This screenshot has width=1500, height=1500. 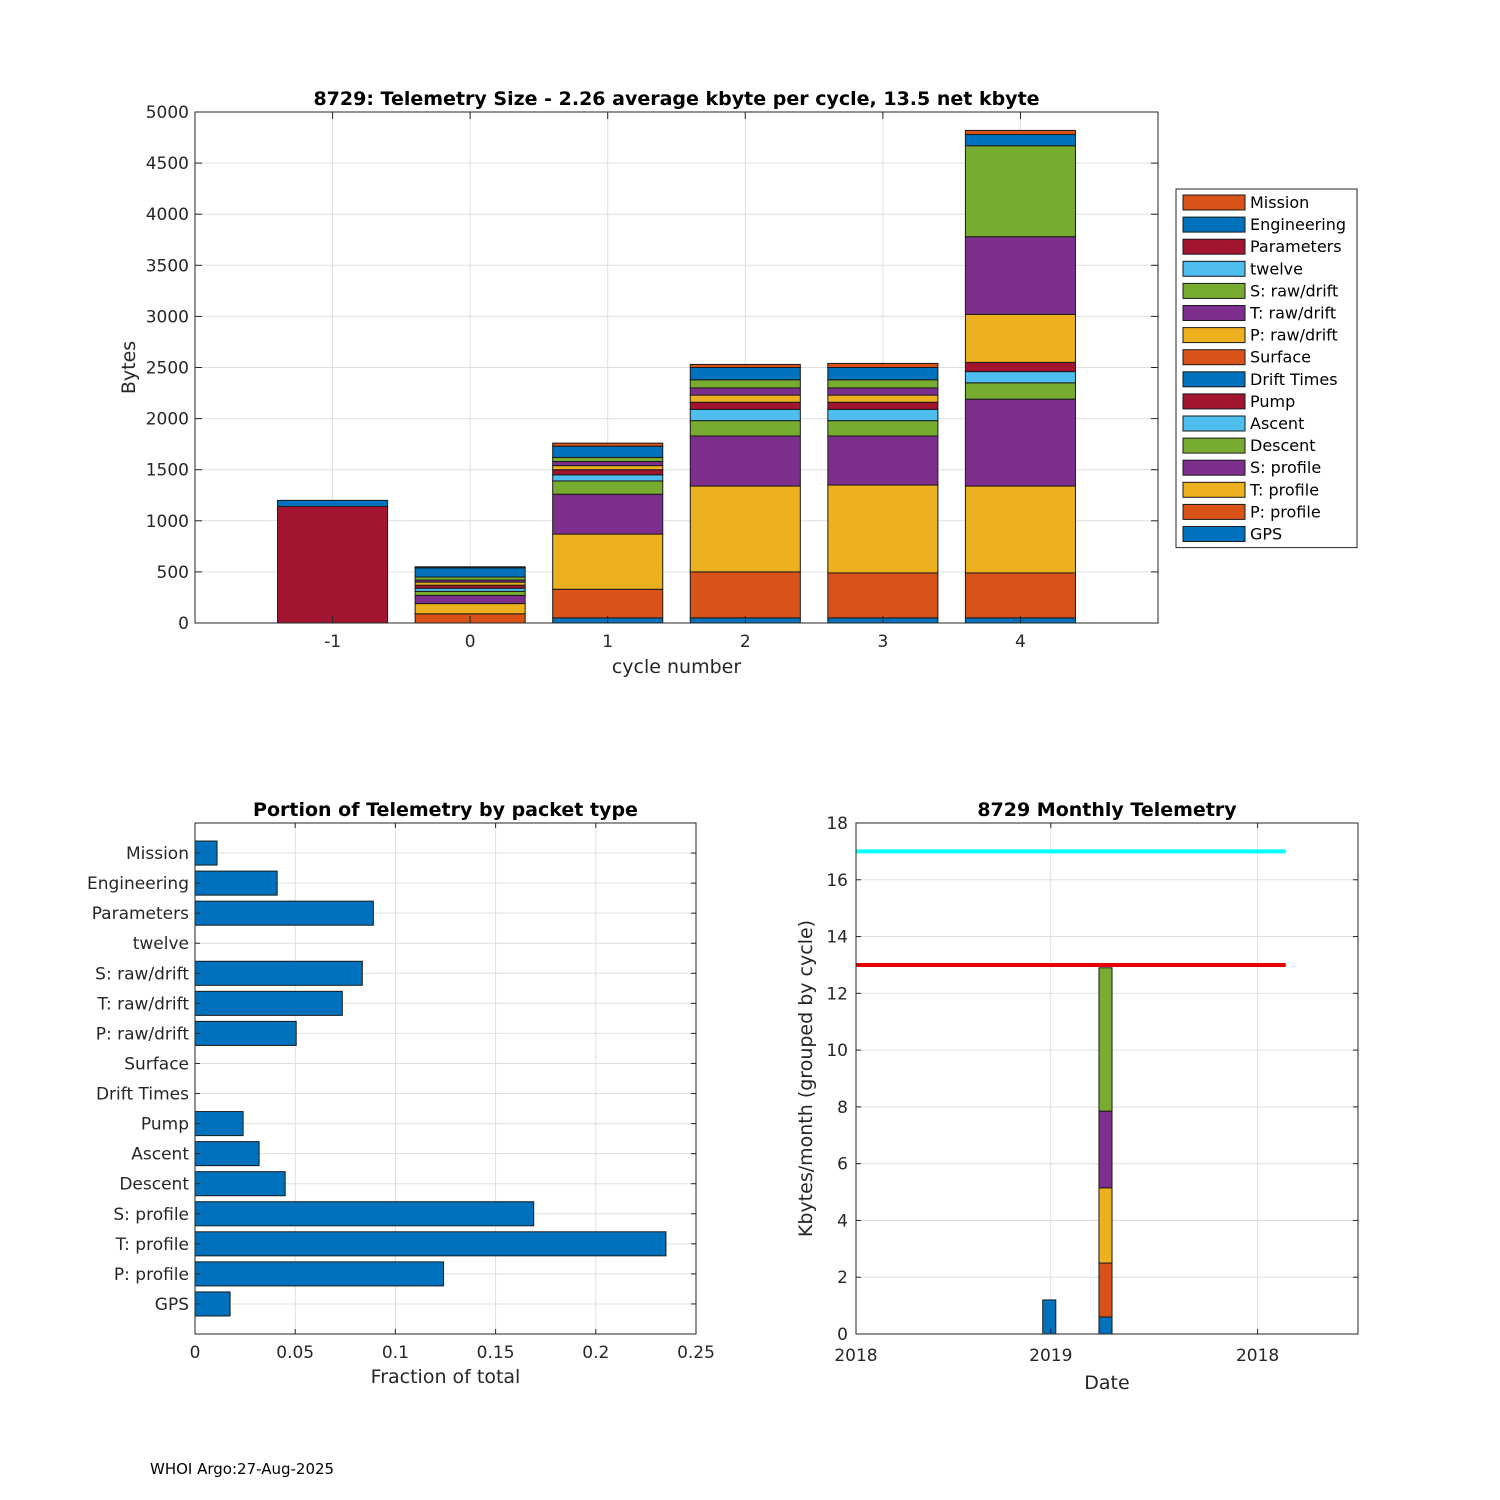 What do you see at coordinates (882, 642) in the screenshot?
I see `x-tick-label: 3` at bounding box center [882, 642].